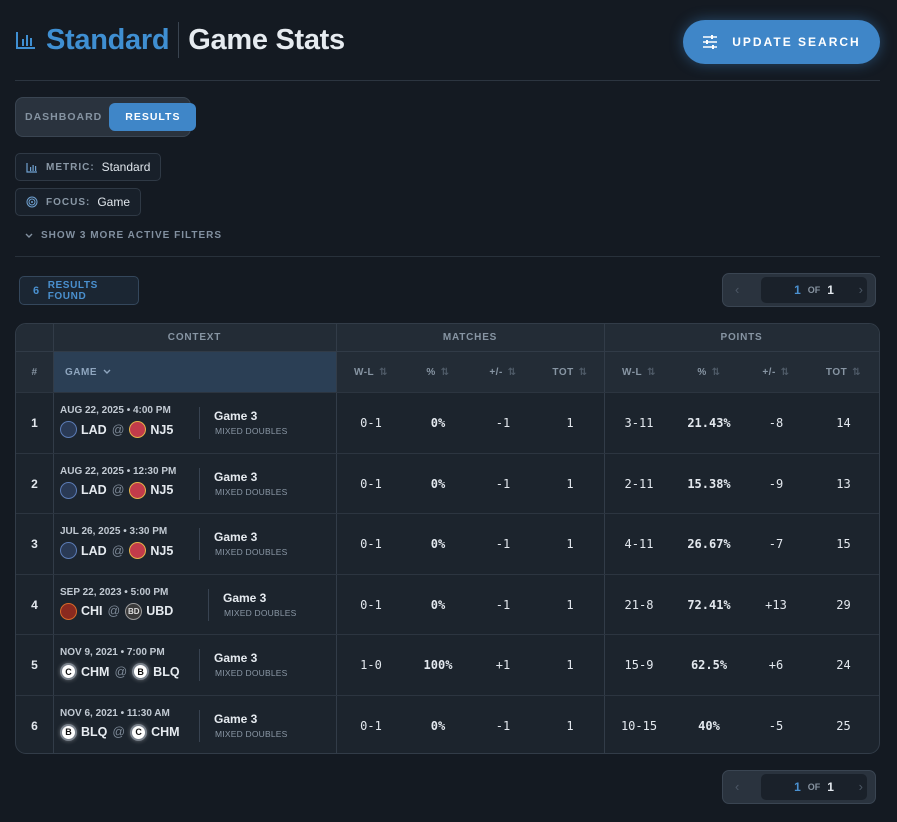 This screenshot has width=897, height=822. What do you see at coordinates (94, 732) in the screenshot?
I see `away-team: BLQ` at bounding box center [94, 732].